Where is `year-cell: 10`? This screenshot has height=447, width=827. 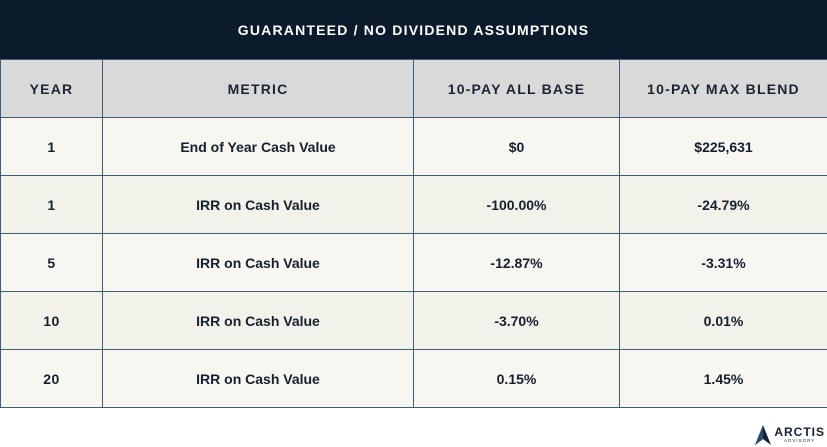
year-cell: 10 is located at coordinates (51, 320).